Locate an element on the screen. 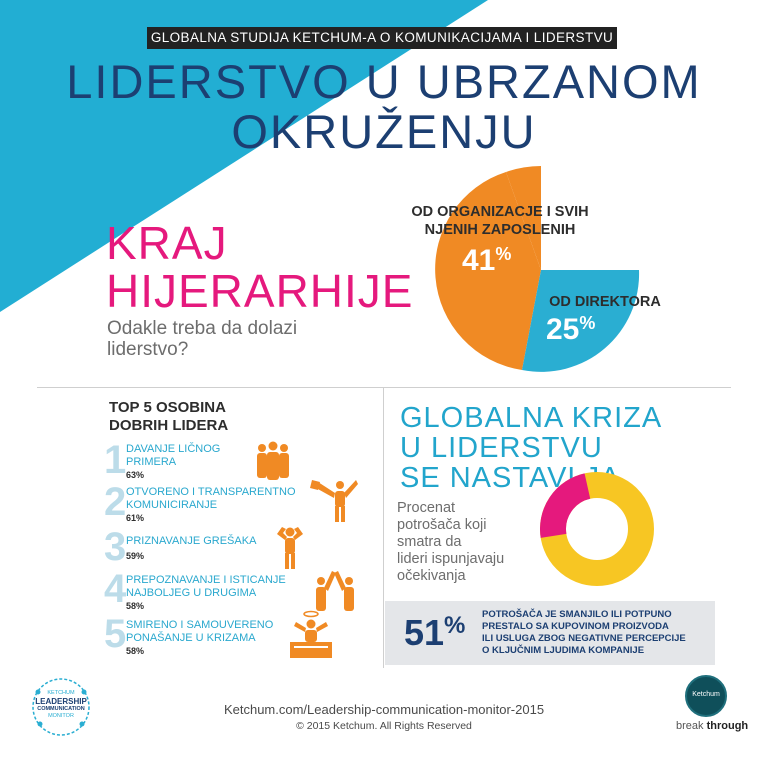 The width and height of the screenshot is (768, 768). crisis-percent-sign: % is located at coordinates (620, 519).